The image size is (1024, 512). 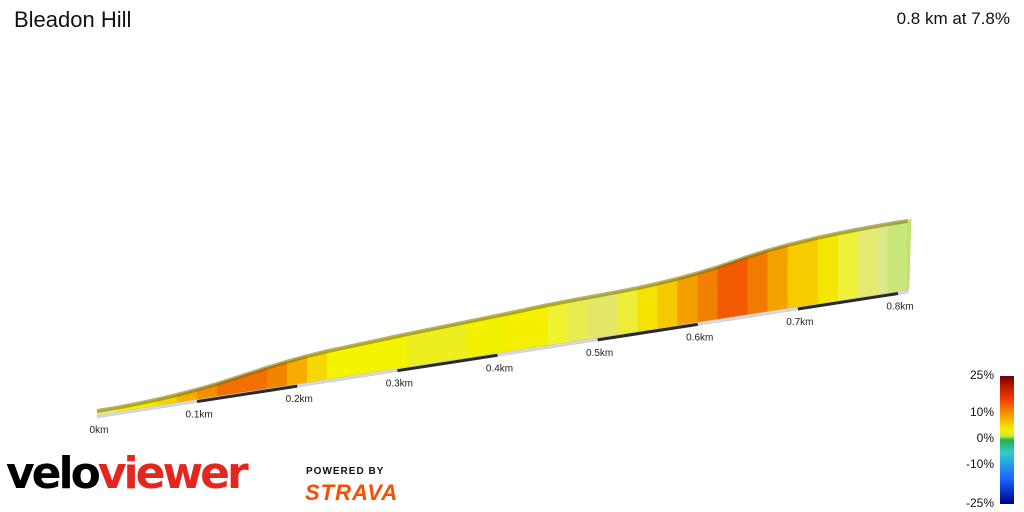 What do you see at coordinates (127, 473) in the screenshot?
I see `veloviewer-logo: veloviewer` at bounding box center [127, 473].